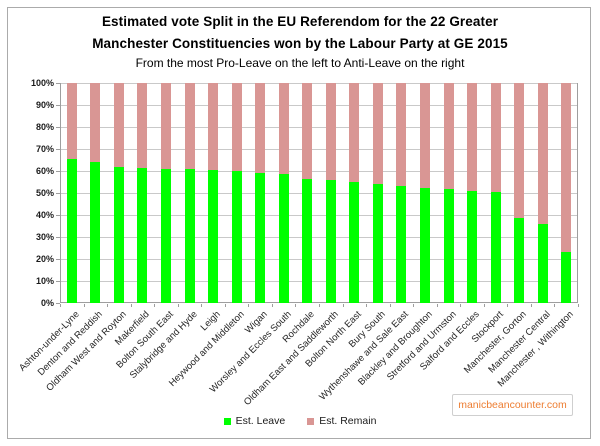  I want to click on y-axis-label-20: 20%, so click(44, 259).